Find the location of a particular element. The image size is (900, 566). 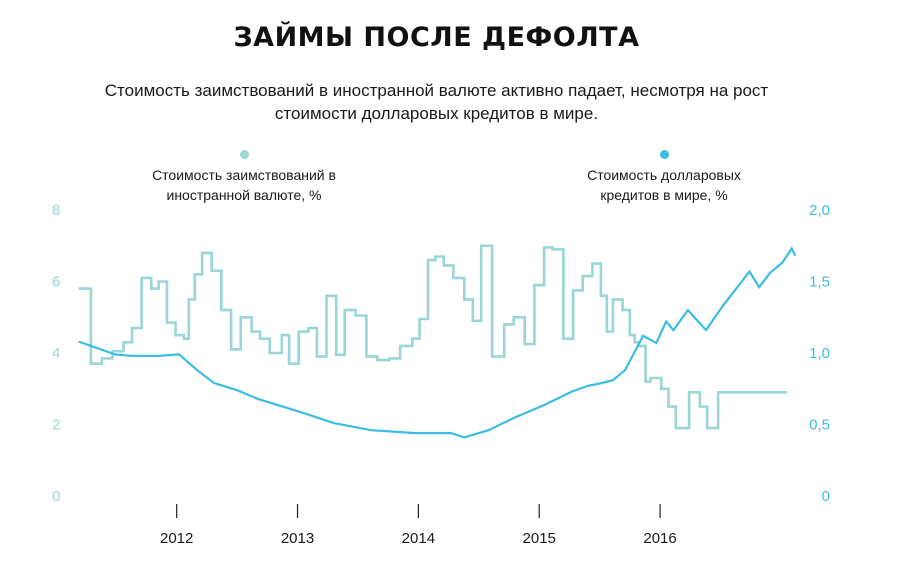

right-y-tick-label: 0 is located at coordinates (826, 496).